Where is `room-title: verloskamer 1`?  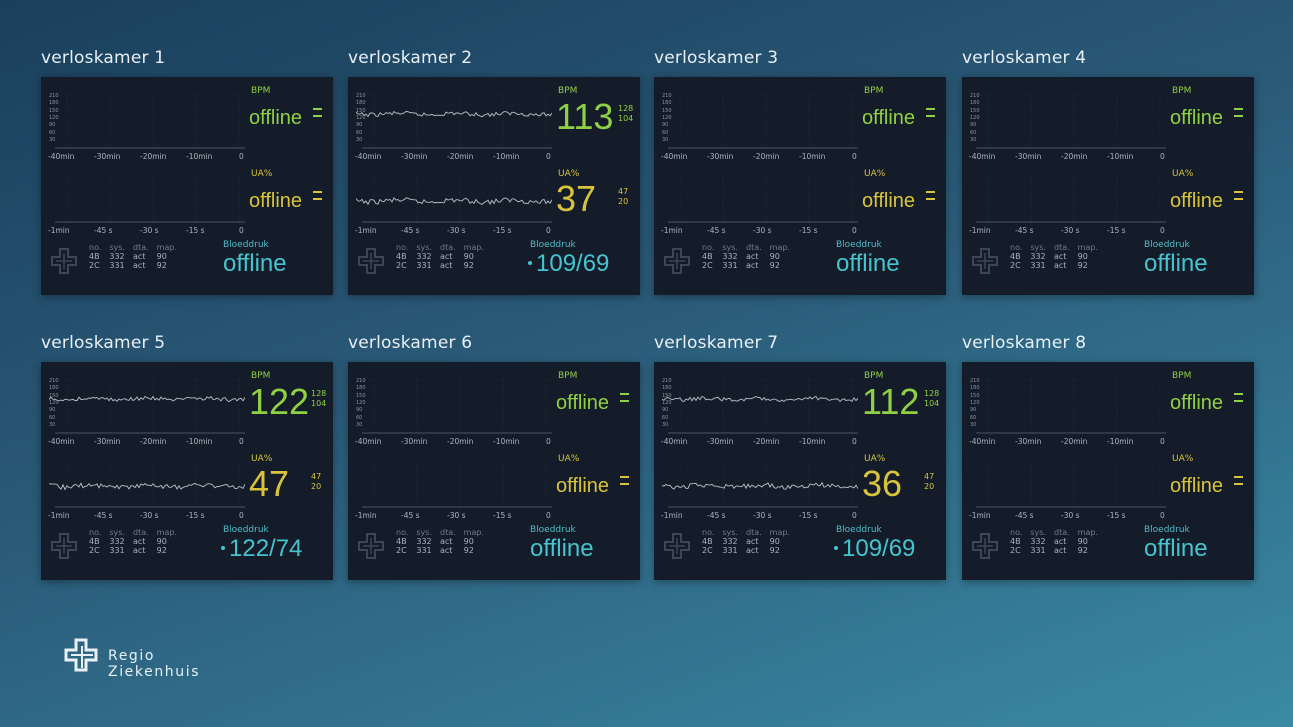 room-title: verloskamer 1 is located at coordinates (103, 58).